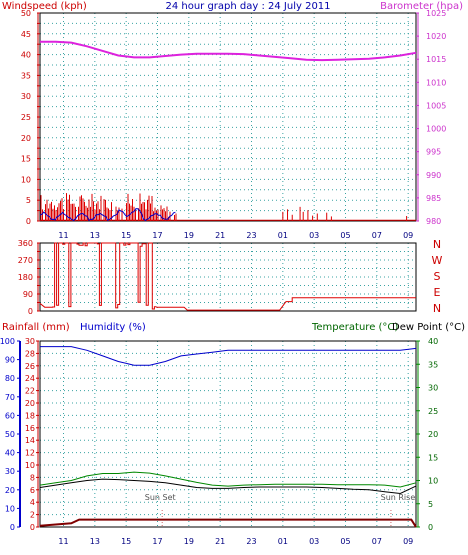 This screenshot has width=468, height=555. I want to click on y-tick-label-humidity: 50, so click(10, 434).